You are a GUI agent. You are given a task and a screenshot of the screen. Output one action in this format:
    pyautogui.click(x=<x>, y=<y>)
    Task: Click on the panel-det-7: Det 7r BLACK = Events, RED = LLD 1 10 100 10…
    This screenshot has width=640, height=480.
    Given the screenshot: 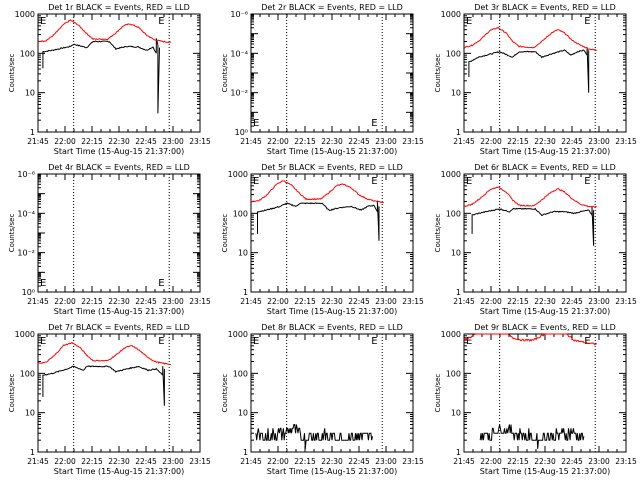 What is the action you would take?
    pyautogui.click(x=109, y=399)
    